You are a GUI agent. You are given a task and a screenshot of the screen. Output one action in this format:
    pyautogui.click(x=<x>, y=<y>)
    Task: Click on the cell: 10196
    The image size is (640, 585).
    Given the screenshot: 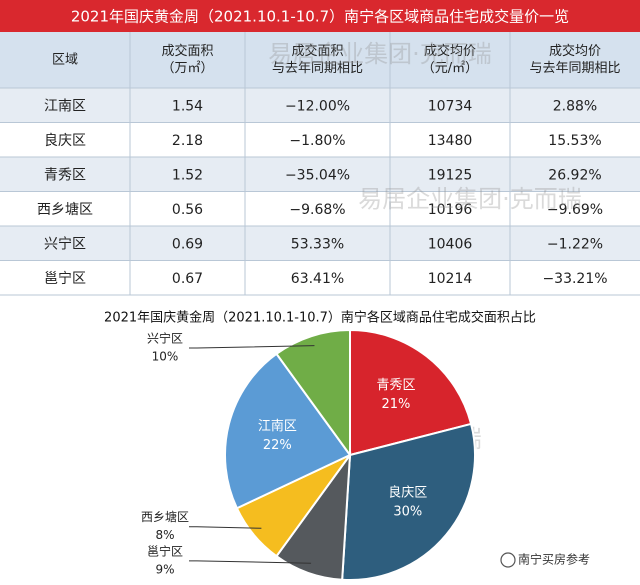 What is the action you would take?
    pyautogui.click(x=450, y=210)
    